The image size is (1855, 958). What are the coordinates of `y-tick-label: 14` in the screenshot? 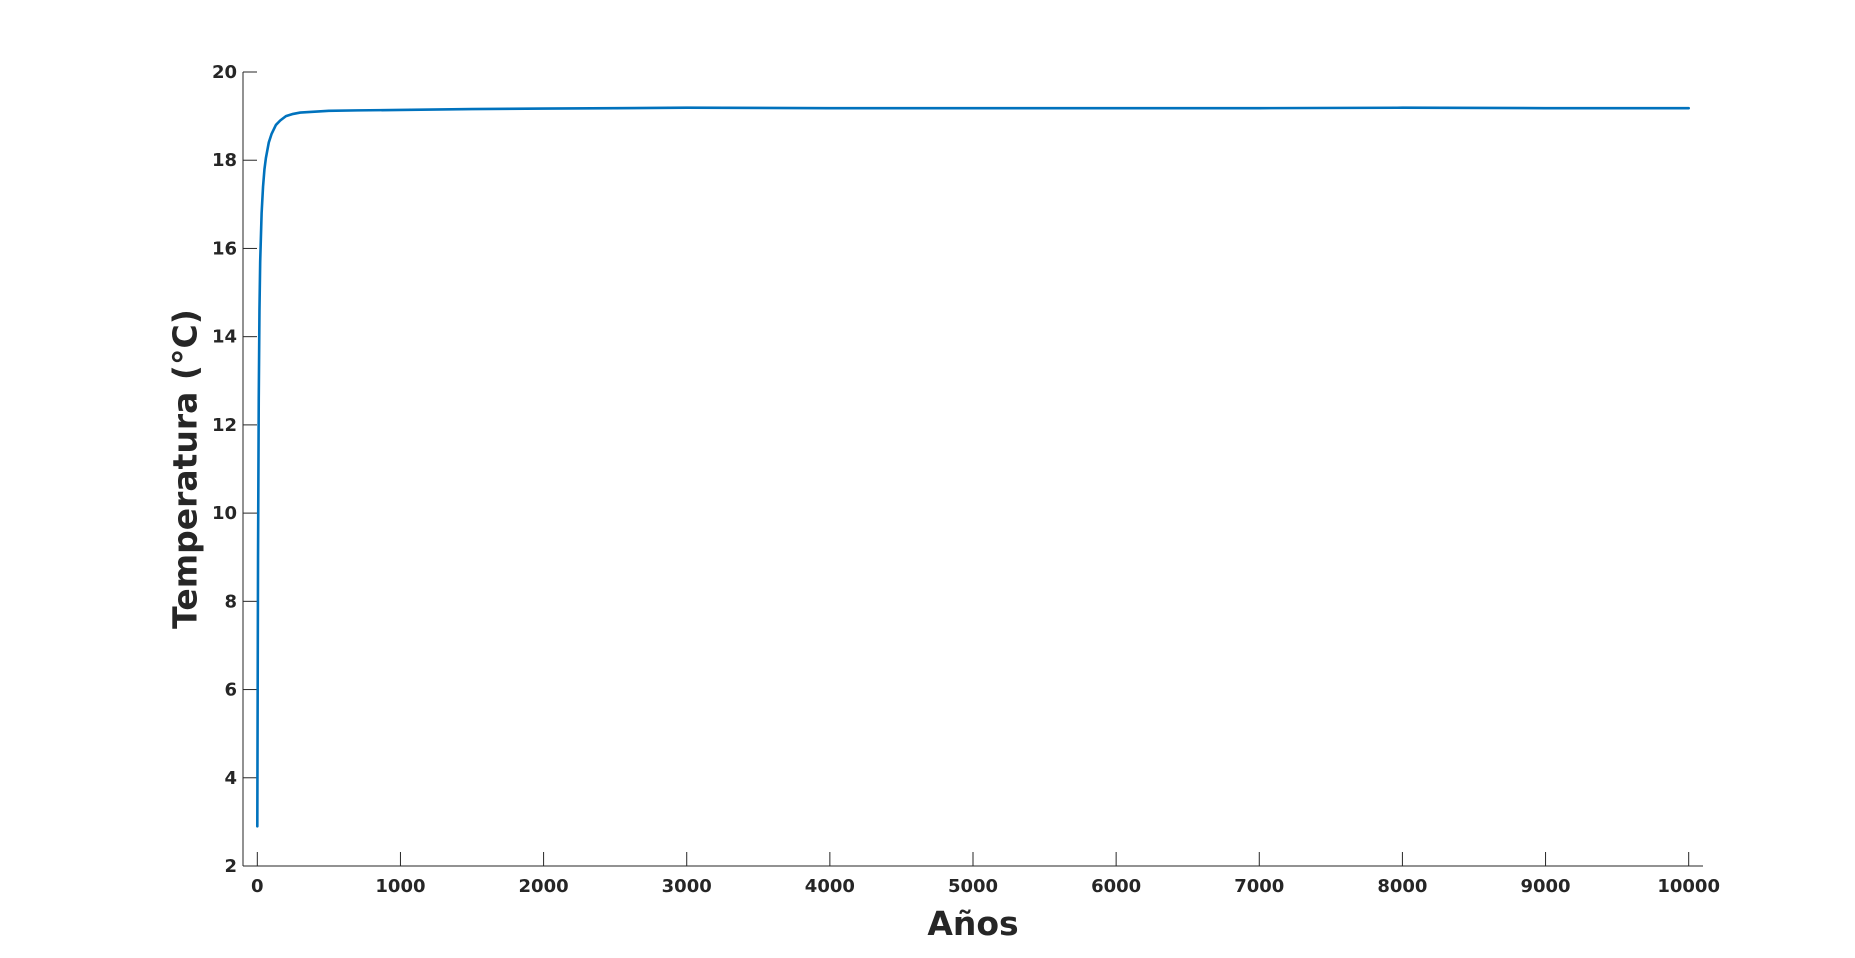 It's located at (224, 337).